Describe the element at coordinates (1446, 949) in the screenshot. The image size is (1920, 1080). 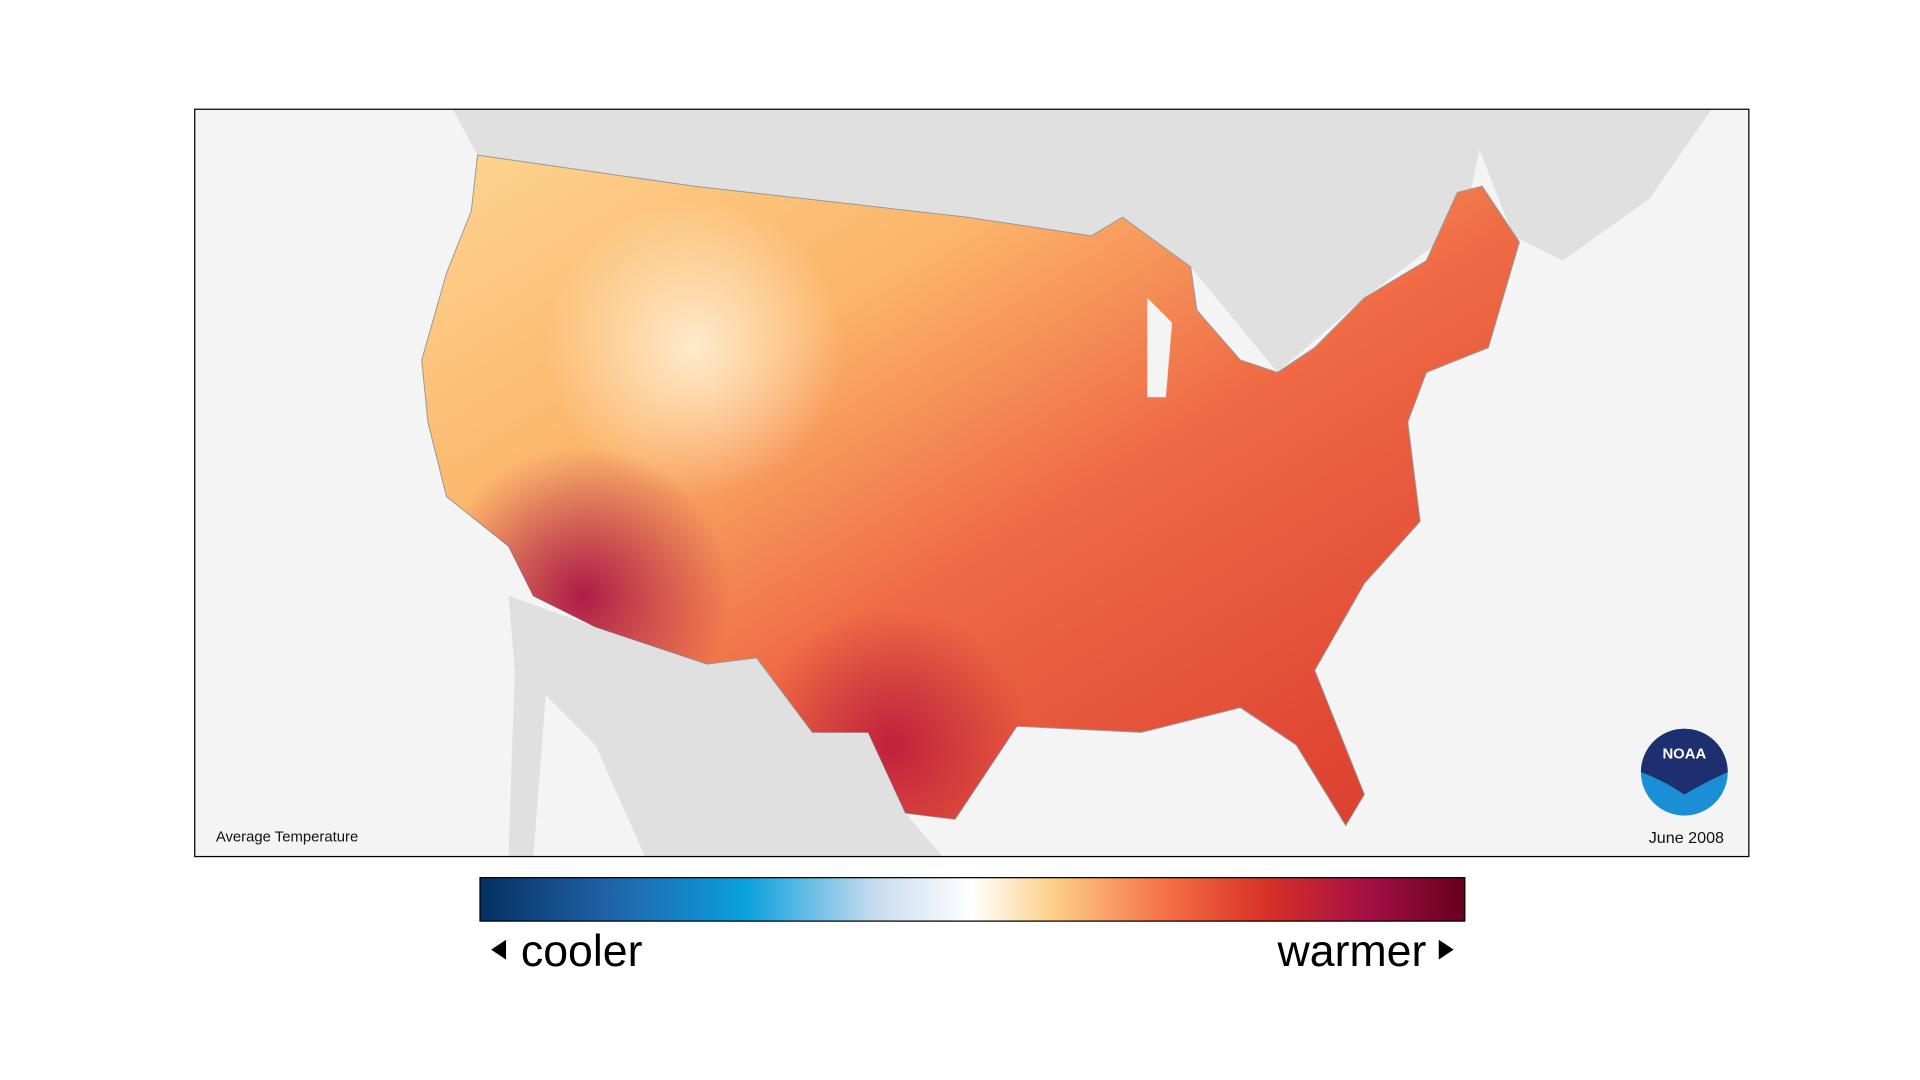
I see `warmer-arrow` at that location.